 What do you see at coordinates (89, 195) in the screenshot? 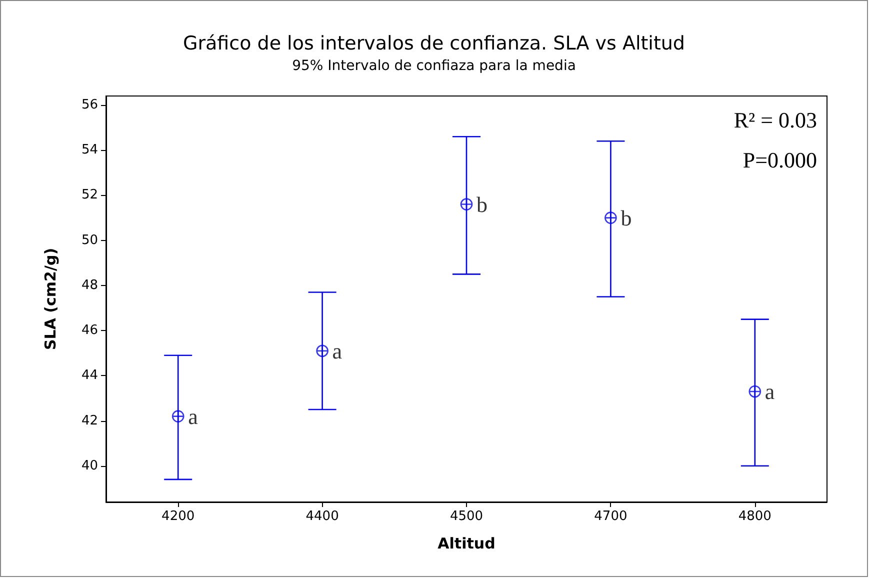
I see `y-tick-label: 52` at bounding box center [89, 195].